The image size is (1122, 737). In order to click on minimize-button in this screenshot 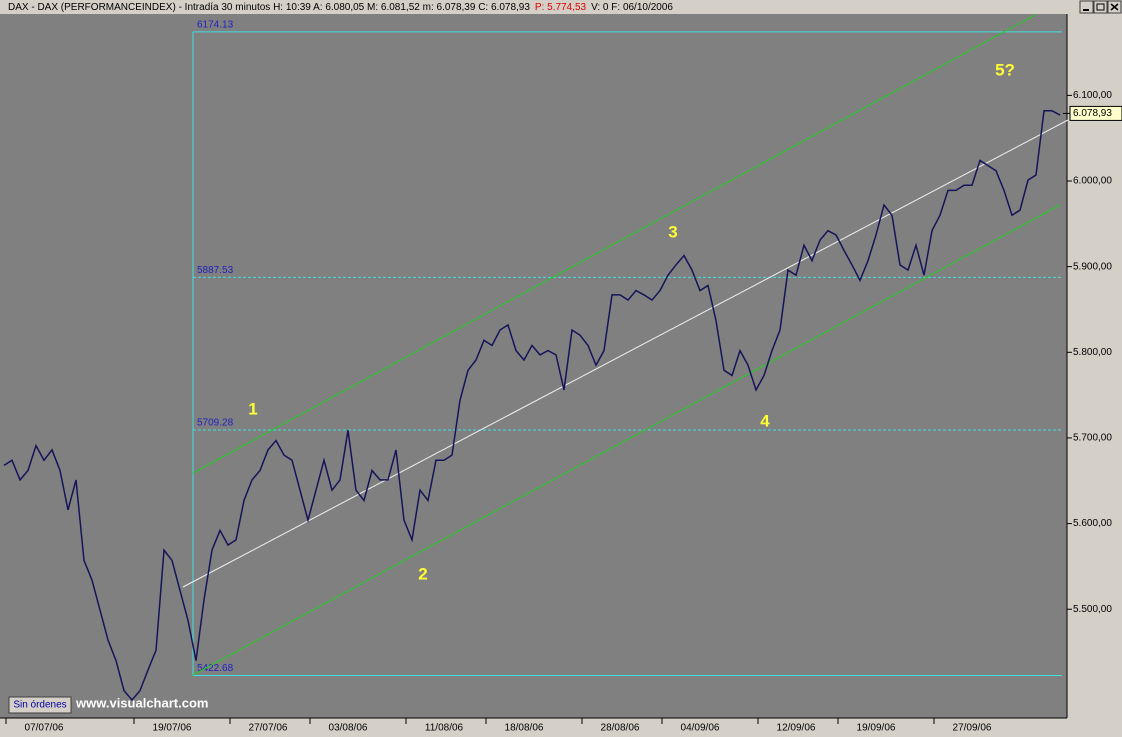, I will do `click(1086, 7)`.